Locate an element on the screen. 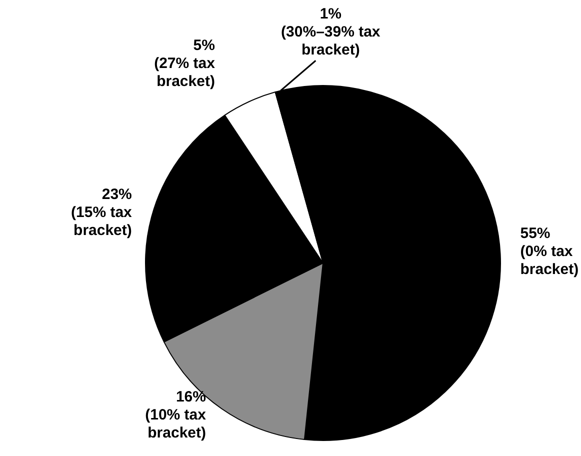  data-label: 5% is located at coordinates (204, 45).